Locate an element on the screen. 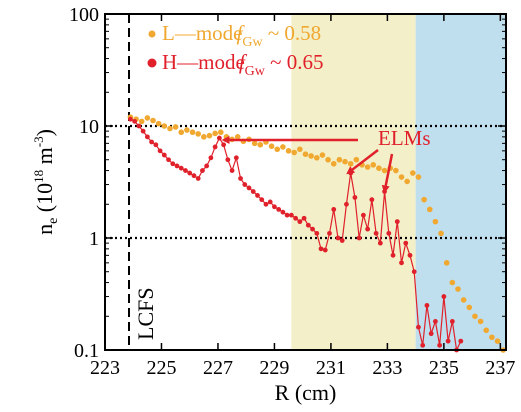 The image size is (521, 412). legend-label-l-mode: L—modefGw ~ 0.58 is located at coordinates (241, 35).